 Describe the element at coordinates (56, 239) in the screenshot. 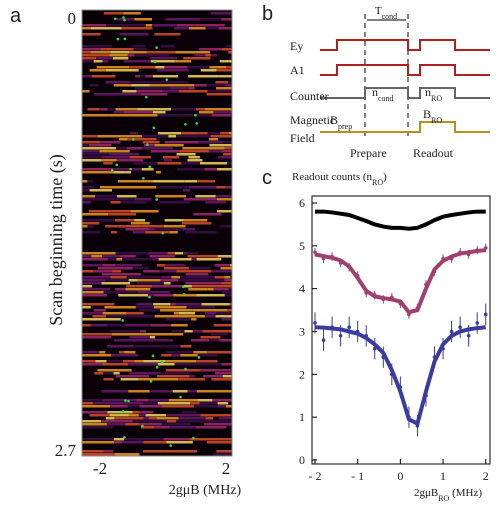

I see `y-axis-label: Scan beginning time (s)` at that location.